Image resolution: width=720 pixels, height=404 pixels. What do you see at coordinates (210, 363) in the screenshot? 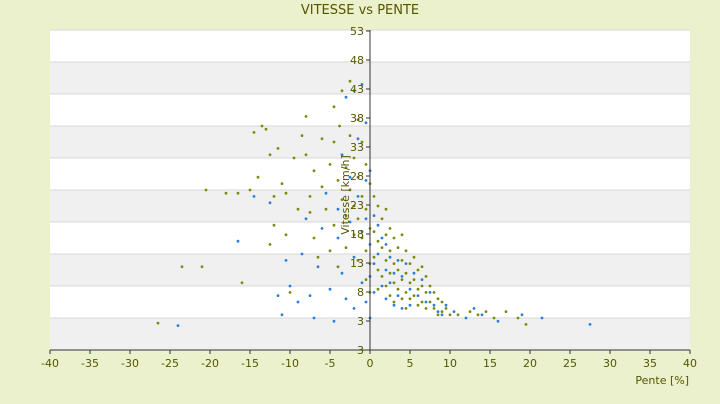
I see `x-tick-label: -20` at bounding box center [210, 363].